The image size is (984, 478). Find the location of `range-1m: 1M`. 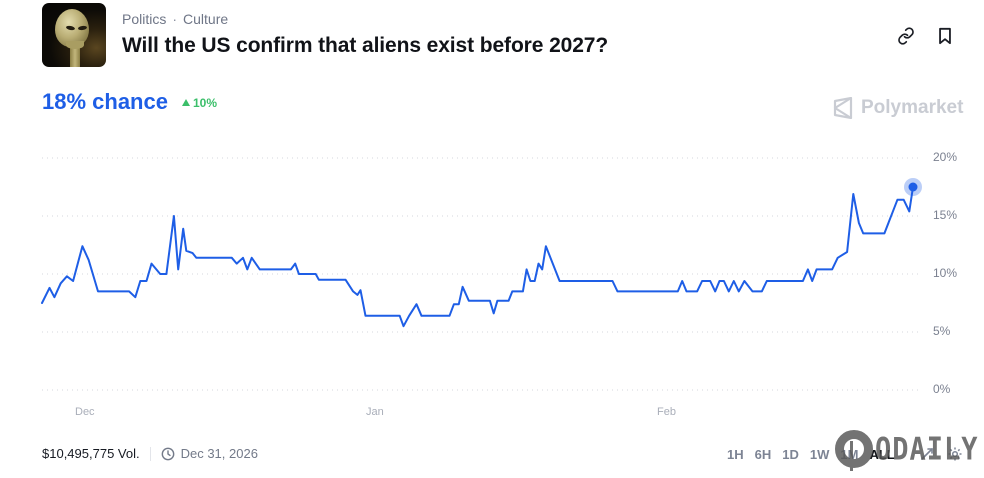

range-1m: 1M is located at coordinates (849, 454).